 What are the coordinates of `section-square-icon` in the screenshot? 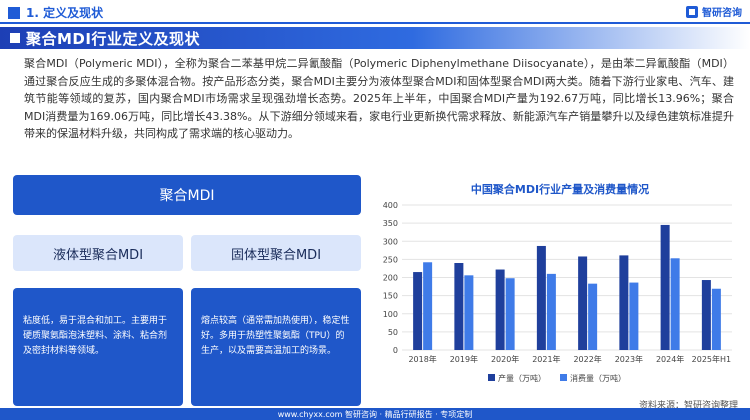 It's located at (14, 12).